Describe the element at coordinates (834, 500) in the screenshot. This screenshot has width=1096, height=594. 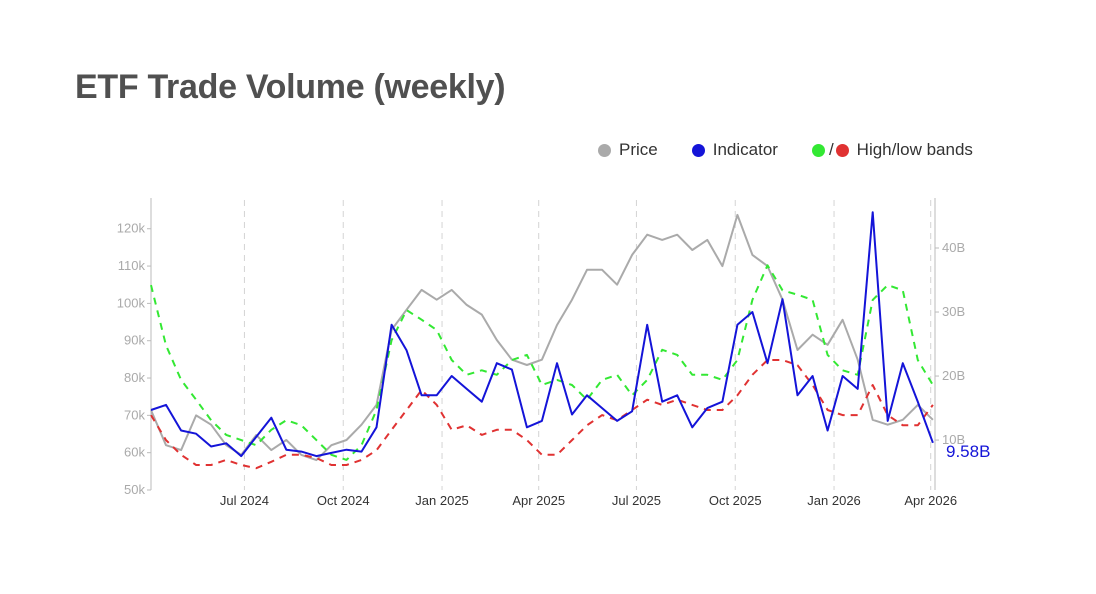
I see `x-tick-label: Jan 2026` at that location.